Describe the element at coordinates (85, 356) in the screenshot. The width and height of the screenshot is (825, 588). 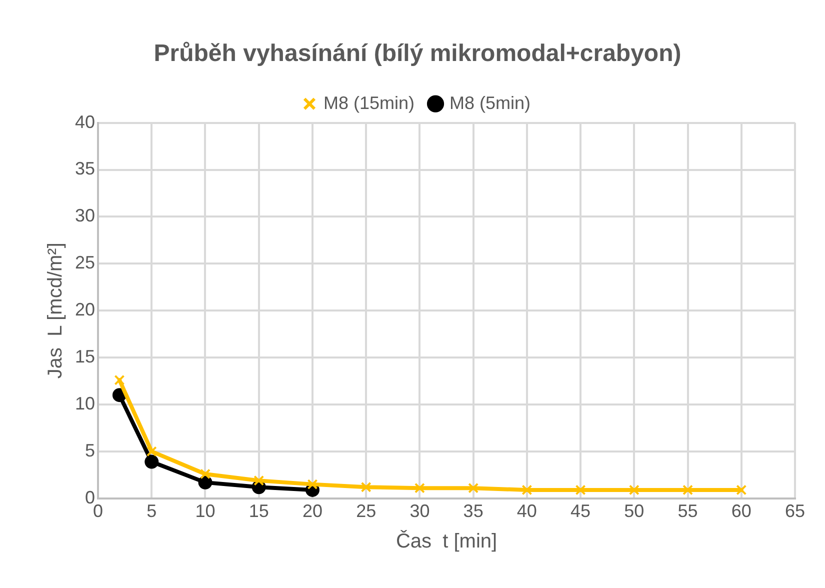
I see `y-tick-label: 15` at that location.